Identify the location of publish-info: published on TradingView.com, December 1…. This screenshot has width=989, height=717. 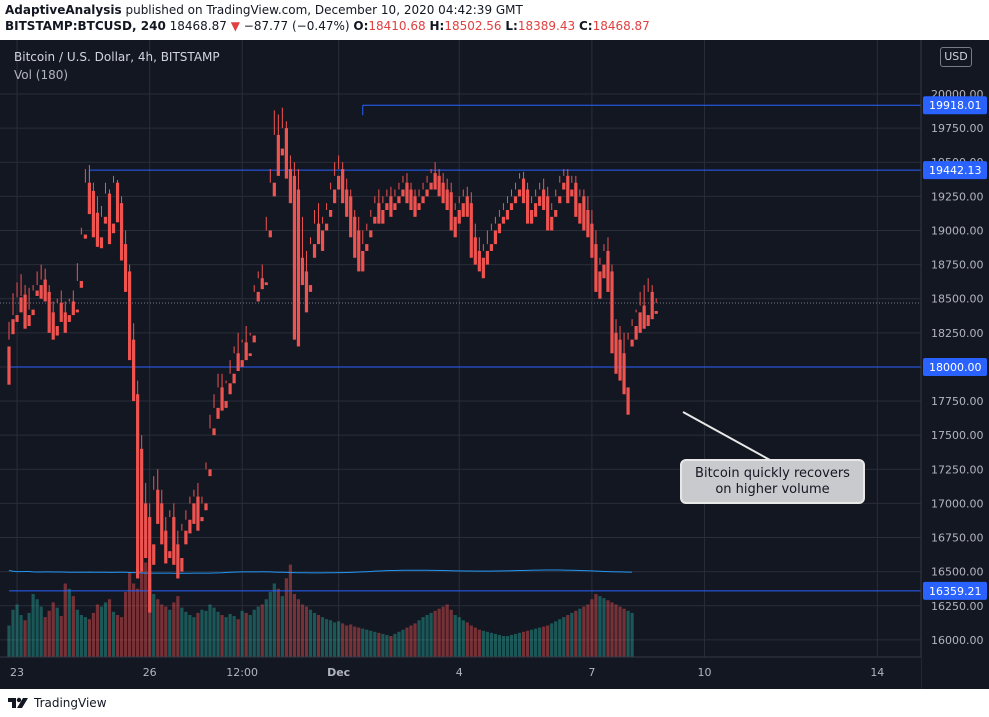
(324, 10).